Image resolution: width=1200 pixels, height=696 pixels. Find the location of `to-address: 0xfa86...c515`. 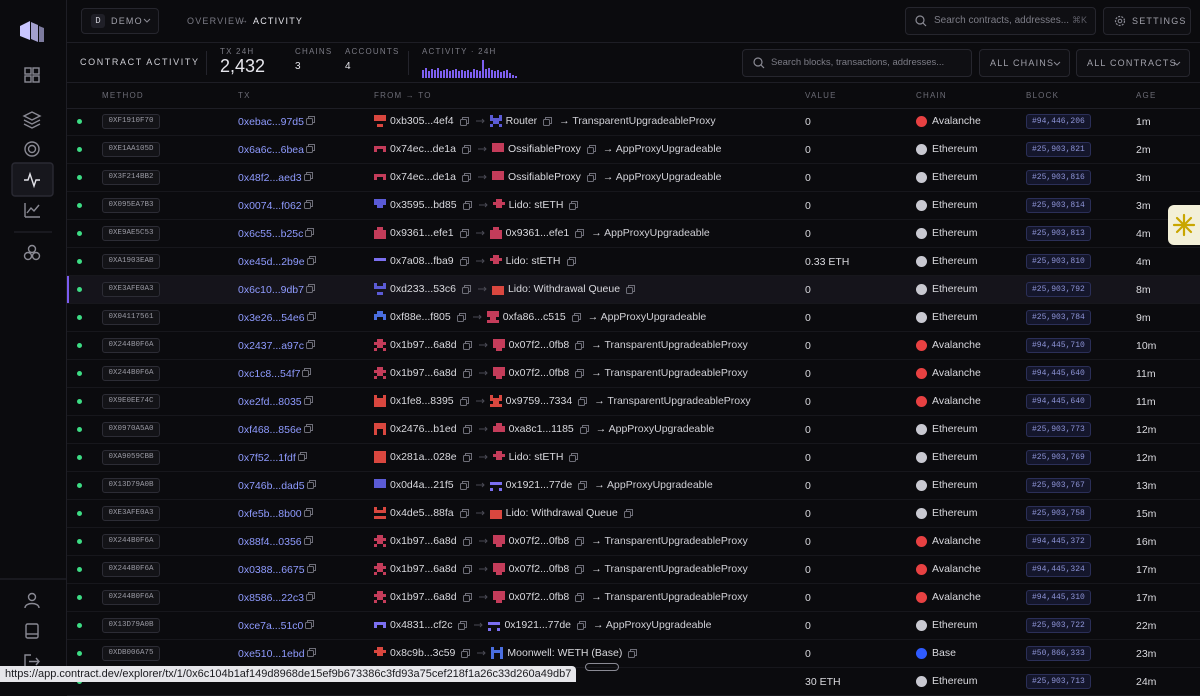

to-address: 0xfa86...c515 is located at coordinates (534, 317).